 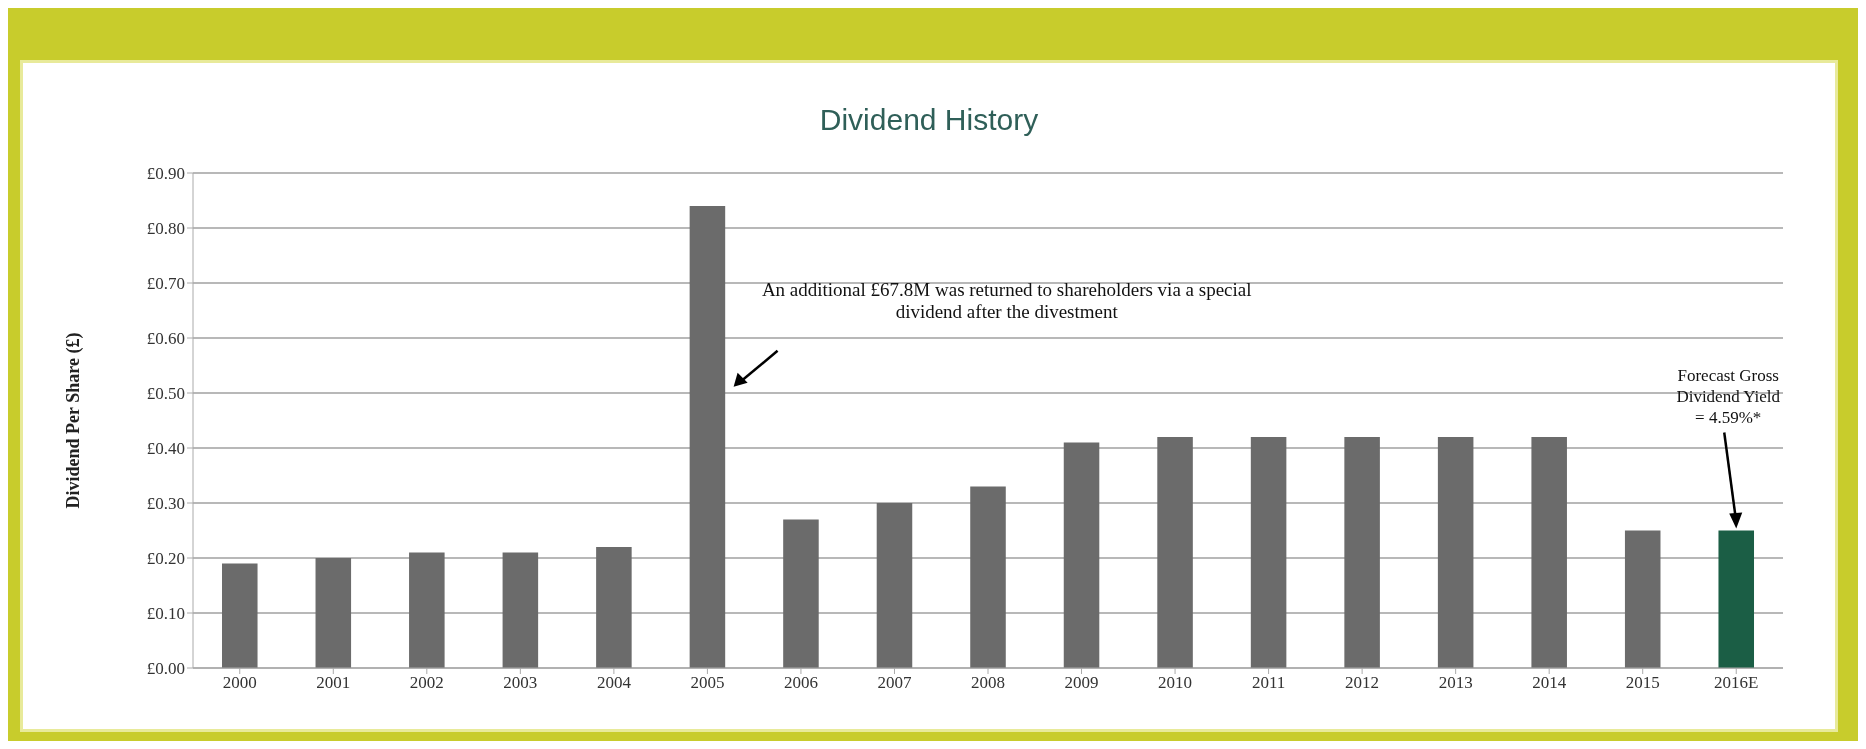 What do you see at coordinates (1455, 683) in the screenshot?
I see `x-tick-label: 2013` at bounding box center [1455, 683].